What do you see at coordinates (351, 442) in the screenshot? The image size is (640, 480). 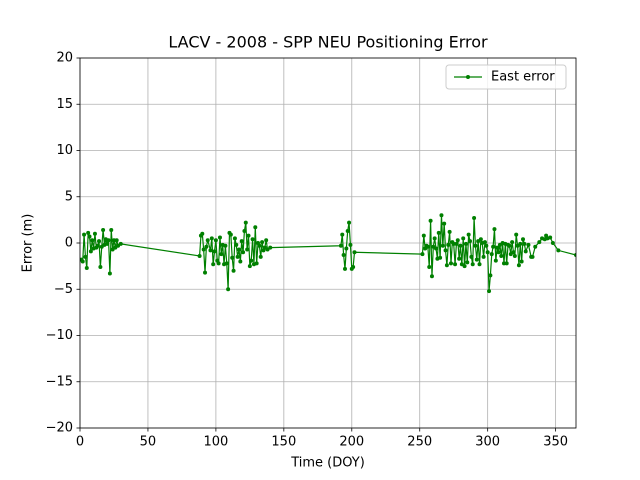 I see `x-tick-label: 200` at bounding box center [351, 442].